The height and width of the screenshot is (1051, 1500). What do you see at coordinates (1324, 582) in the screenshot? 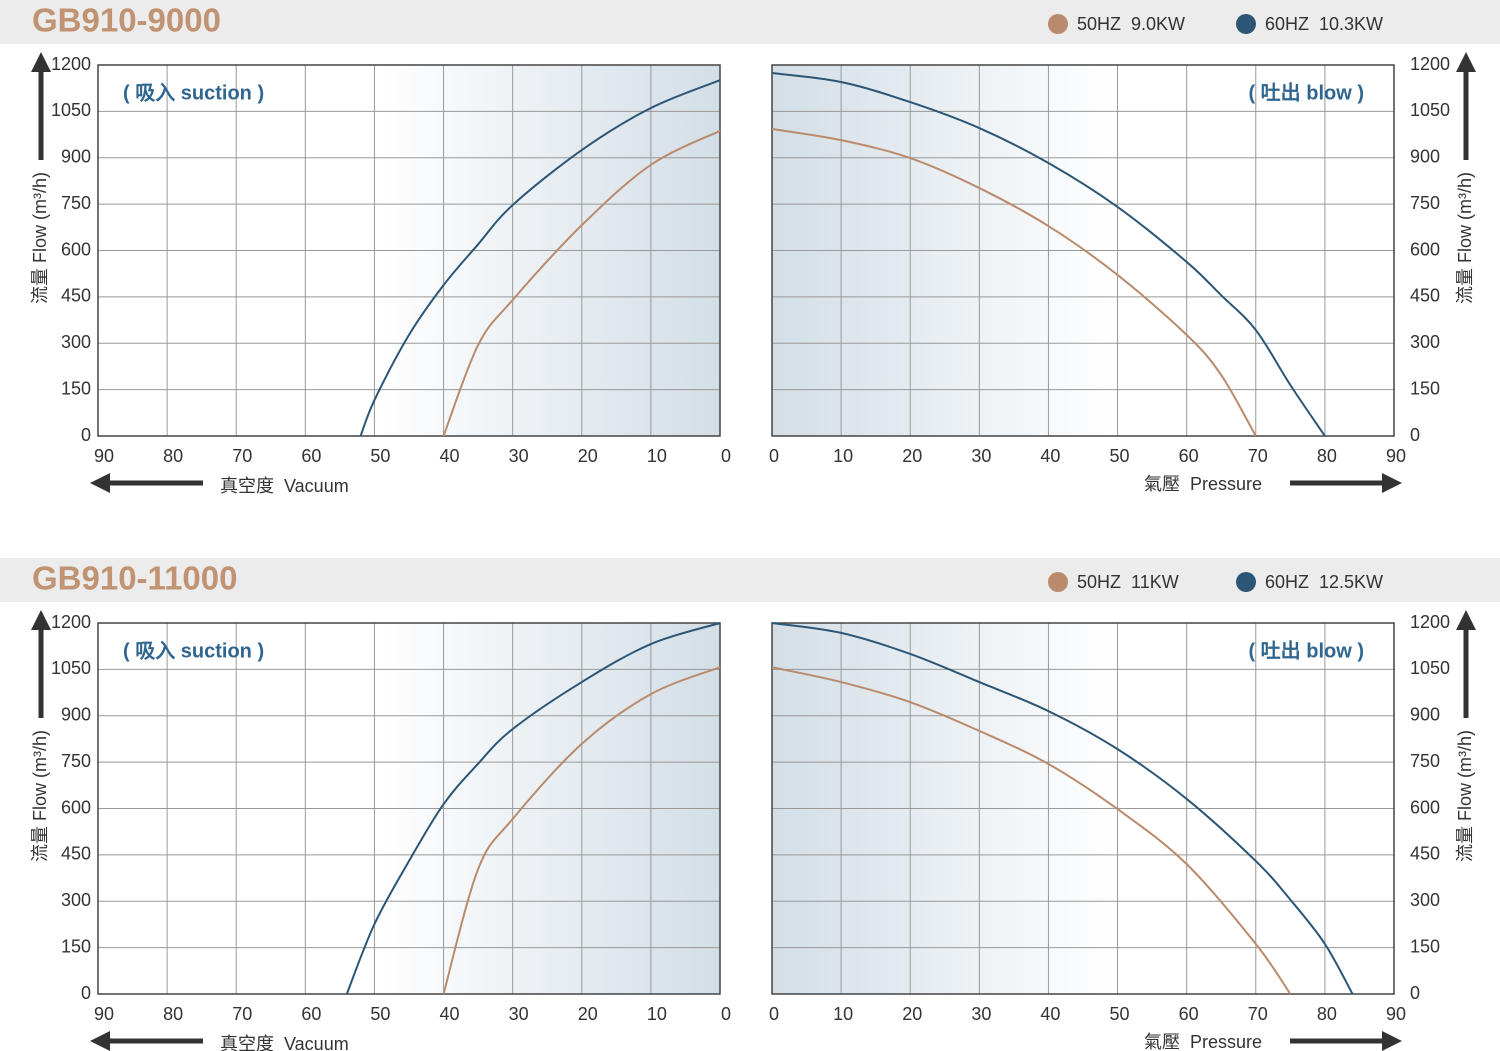
I see `legend-label: 60HZ 12.5KW` at bounding box center [1324, 582].